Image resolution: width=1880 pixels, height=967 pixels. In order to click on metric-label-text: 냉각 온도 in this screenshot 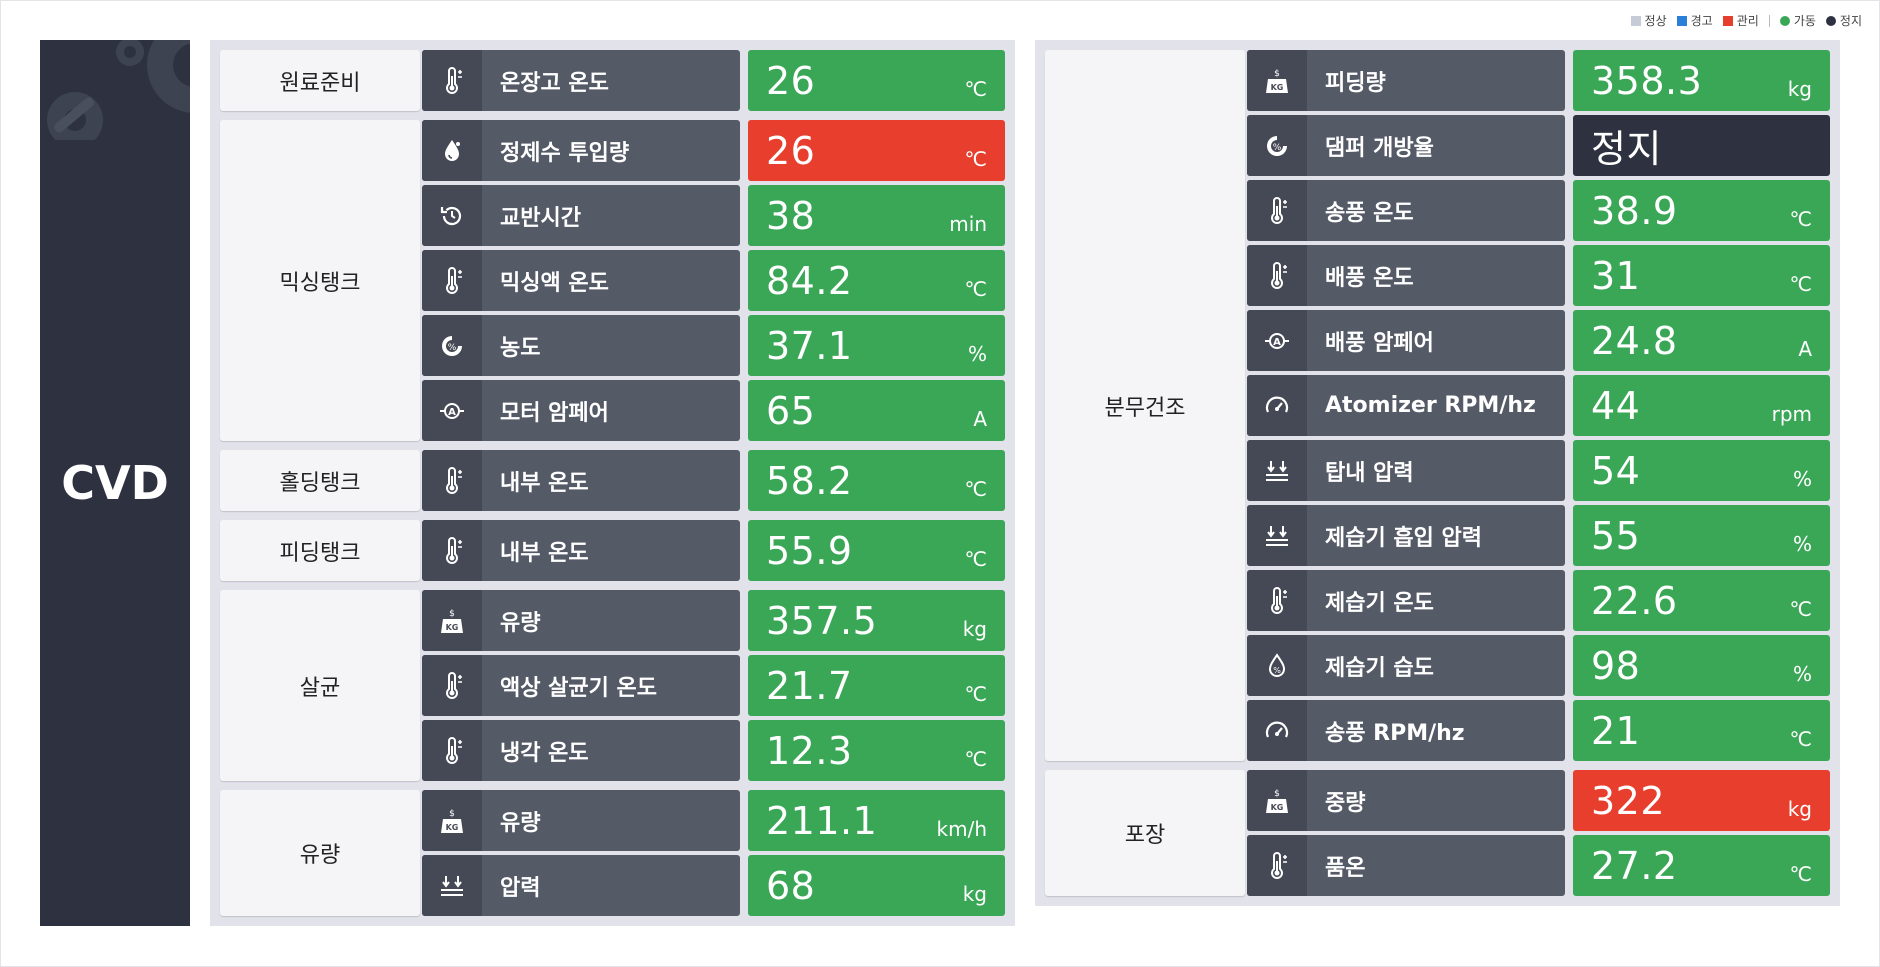, I will do `click(544, 753)`.